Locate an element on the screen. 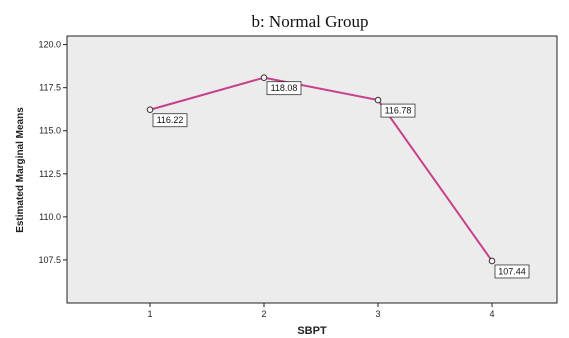 The image size is (569, 338). data-label: 116.22 is located at coordinates (170, 120).